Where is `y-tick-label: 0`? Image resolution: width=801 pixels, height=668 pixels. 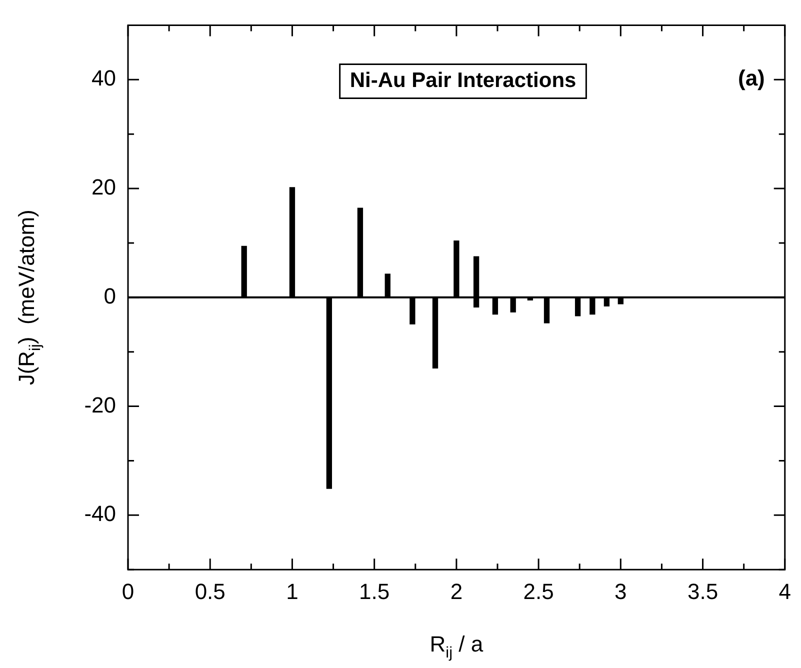
y-tick-label: 0 is located at coordinates (110, 295).